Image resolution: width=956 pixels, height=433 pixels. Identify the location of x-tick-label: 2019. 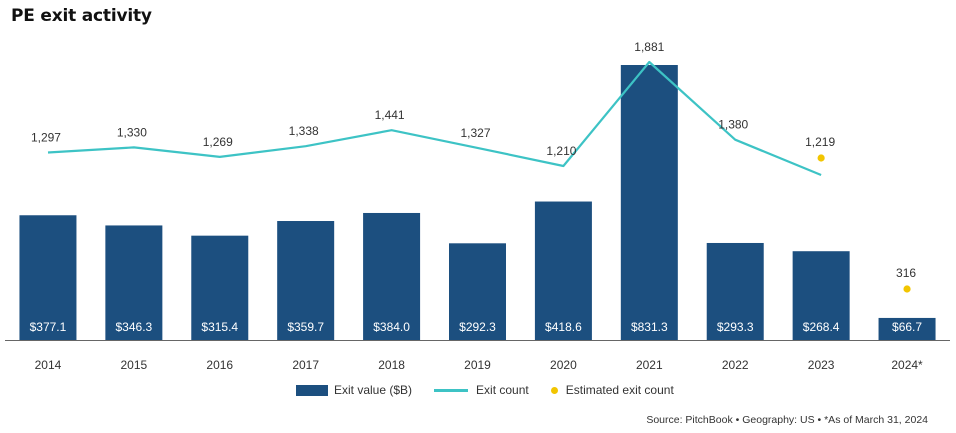
(477, 365).